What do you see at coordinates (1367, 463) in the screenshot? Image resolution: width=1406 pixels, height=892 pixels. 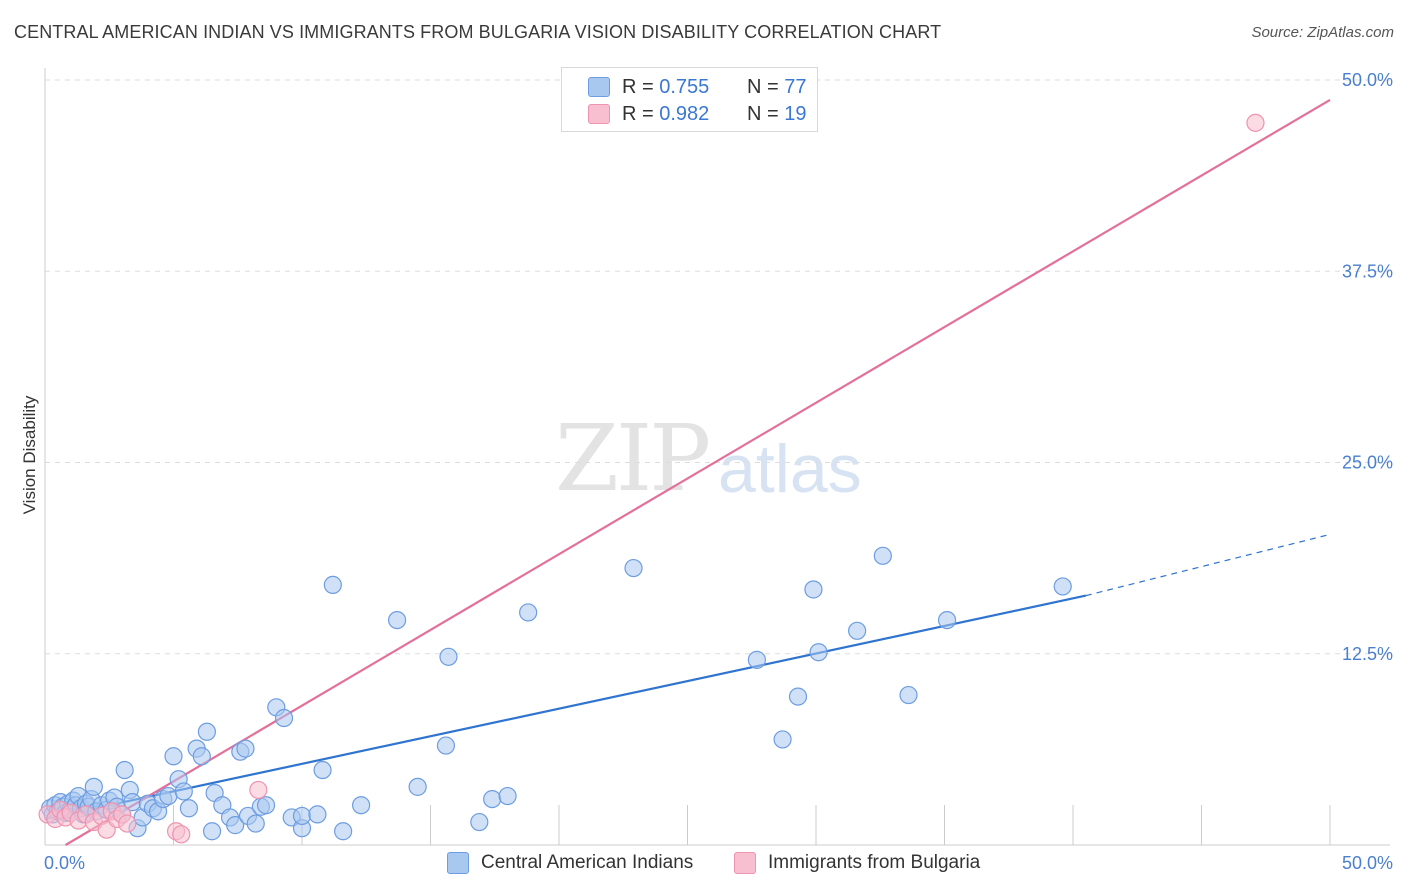 I see `y-tick-label: 25.0%` at bounding box center [1367, 463].